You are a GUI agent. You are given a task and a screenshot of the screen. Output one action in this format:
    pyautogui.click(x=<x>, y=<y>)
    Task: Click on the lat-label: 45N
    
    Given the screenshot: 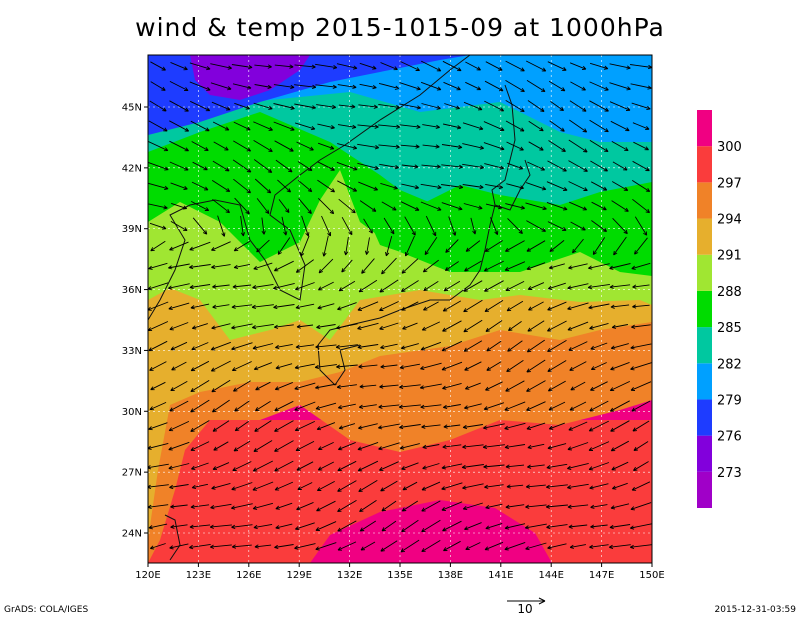 What is the action you would take?
    pyautogui.click(x=132, y=108)
    